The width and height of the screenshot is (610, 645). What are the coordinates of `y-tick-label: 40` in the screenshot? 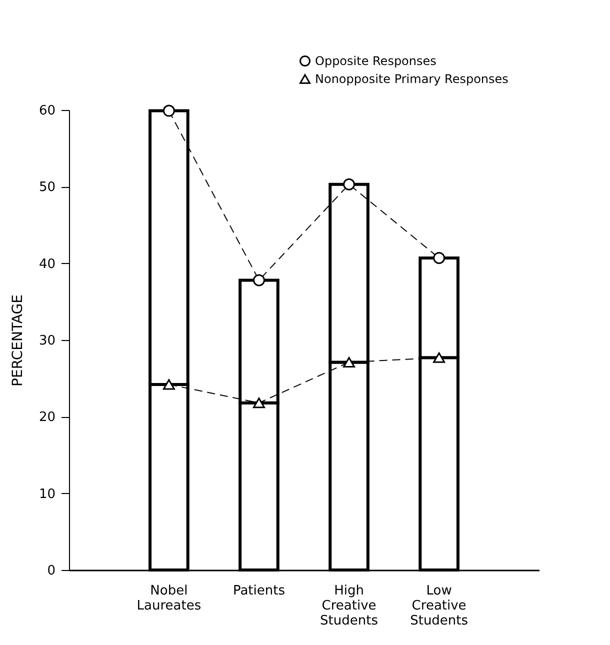 It's located at (47, 264).